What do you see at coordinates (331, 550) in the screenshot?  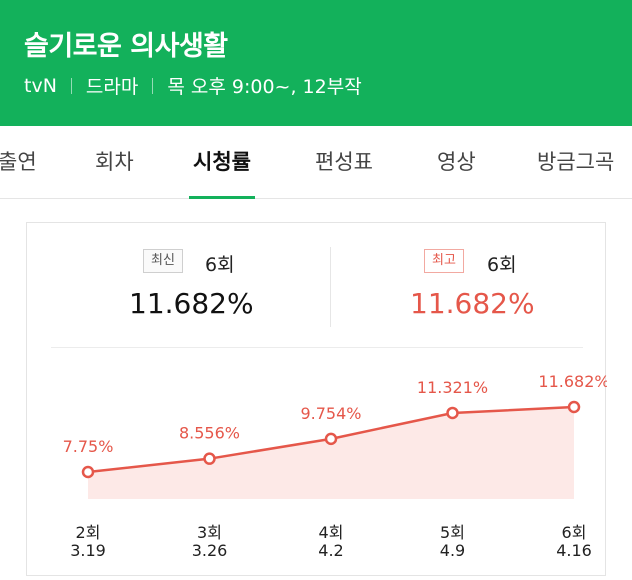 I see `x-tick-date: 4.2` at bounding box center [331, 550].